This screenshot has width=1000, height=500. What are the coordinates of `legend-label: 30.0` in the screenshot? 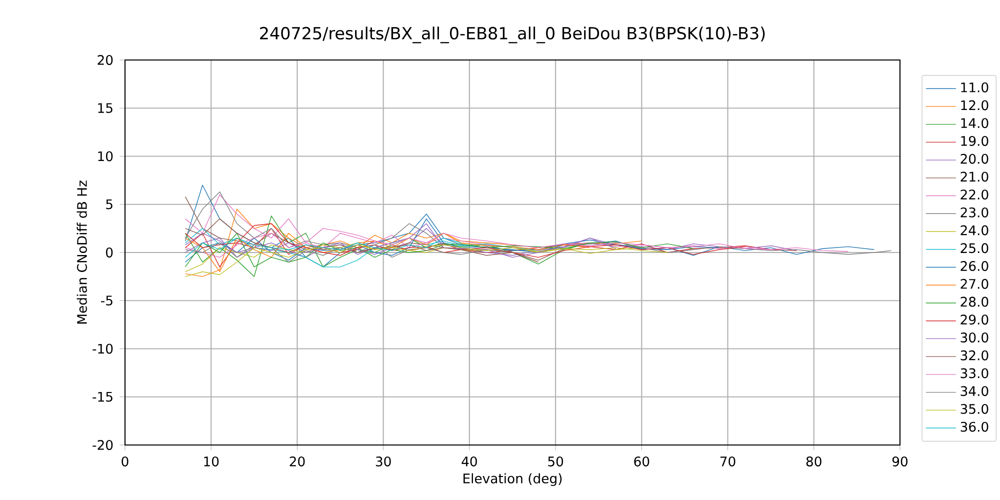 It's located at (974, 337).